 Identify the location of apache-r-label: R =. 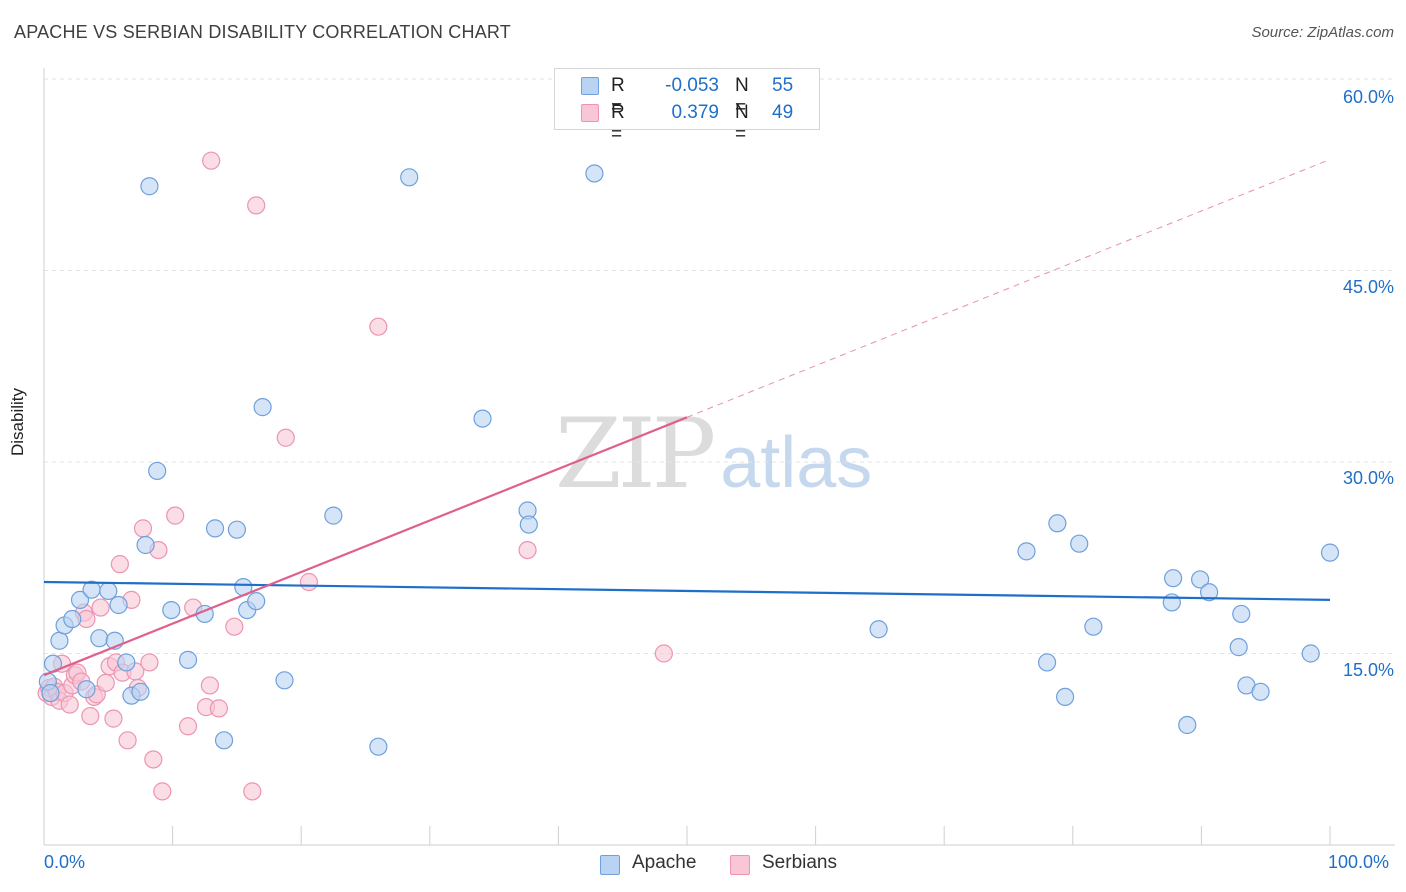
(618, 96).